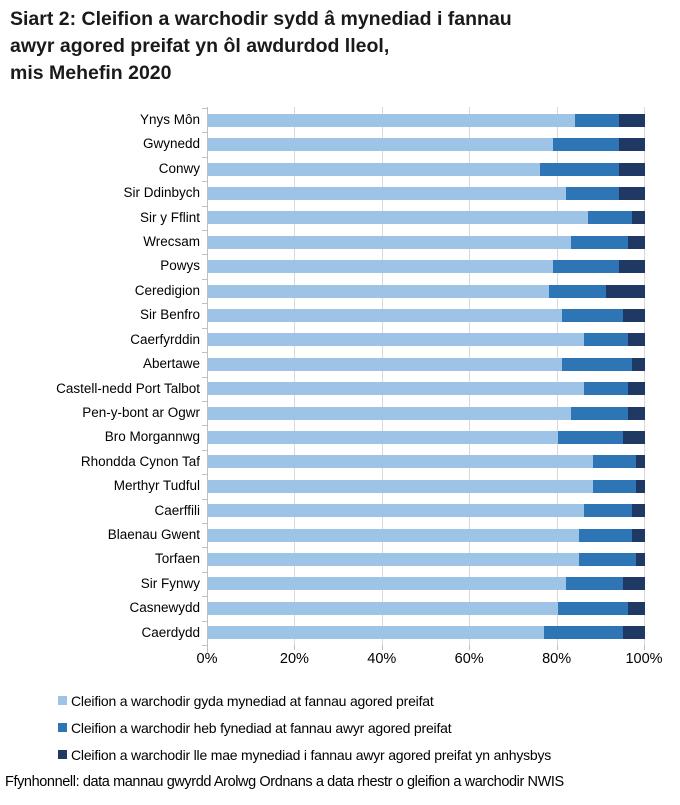 This screenshot has height=805, width=680. Describe the element at coordinates (91, 73) in the screenshot. I see `chart-title-line3: mis Mehefin 2020` at that location.